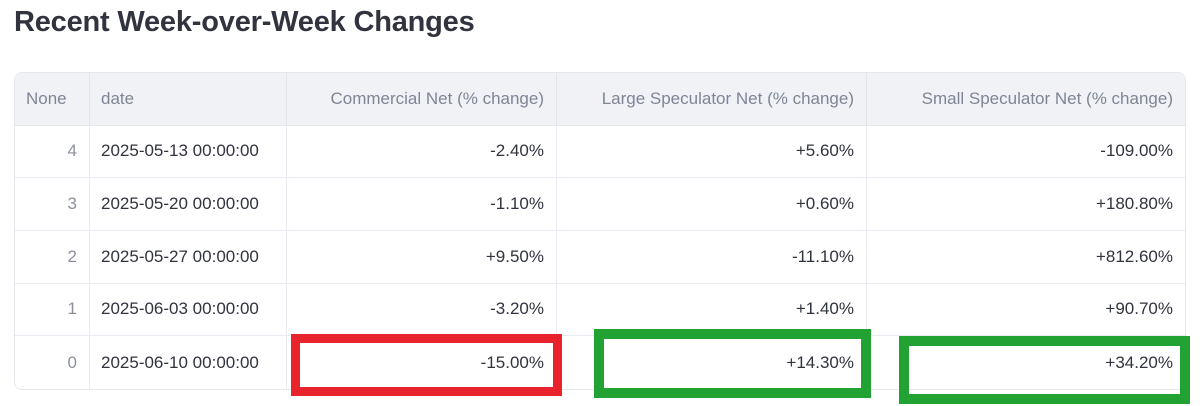 Image resolution: width=1200 pixels, height=406 pixels. I want to click on date-cell: 2025-06-03 00:00:00, so click(188, 310).